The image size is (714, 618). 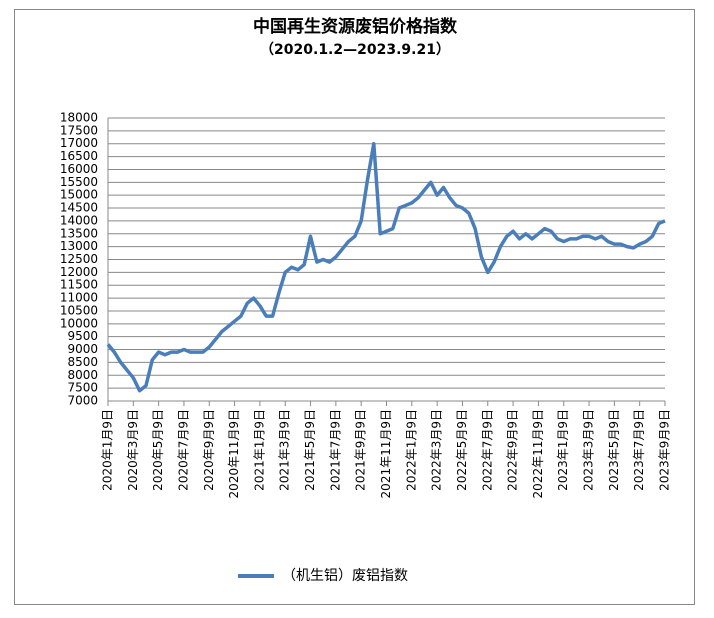 What do you see at coordinates (183, 450) in the screenshot?
I see `x-tick-label: 2020年7月9日` at bounding box center [183, 450].